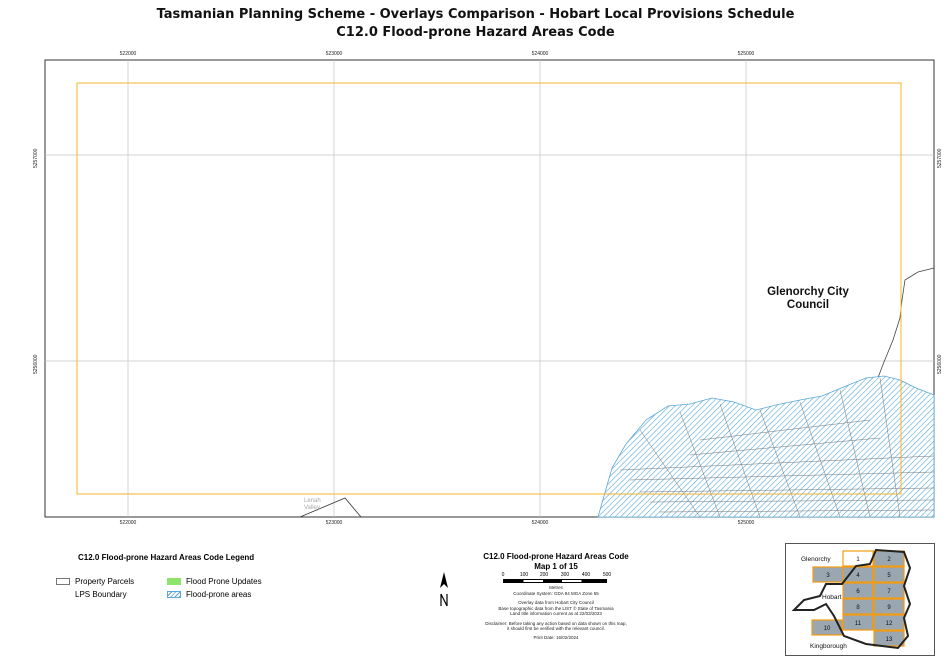 The width and height of the screenshot is (951, 672). I want to click on easting-tick-top: 522000, so click(128, 54).